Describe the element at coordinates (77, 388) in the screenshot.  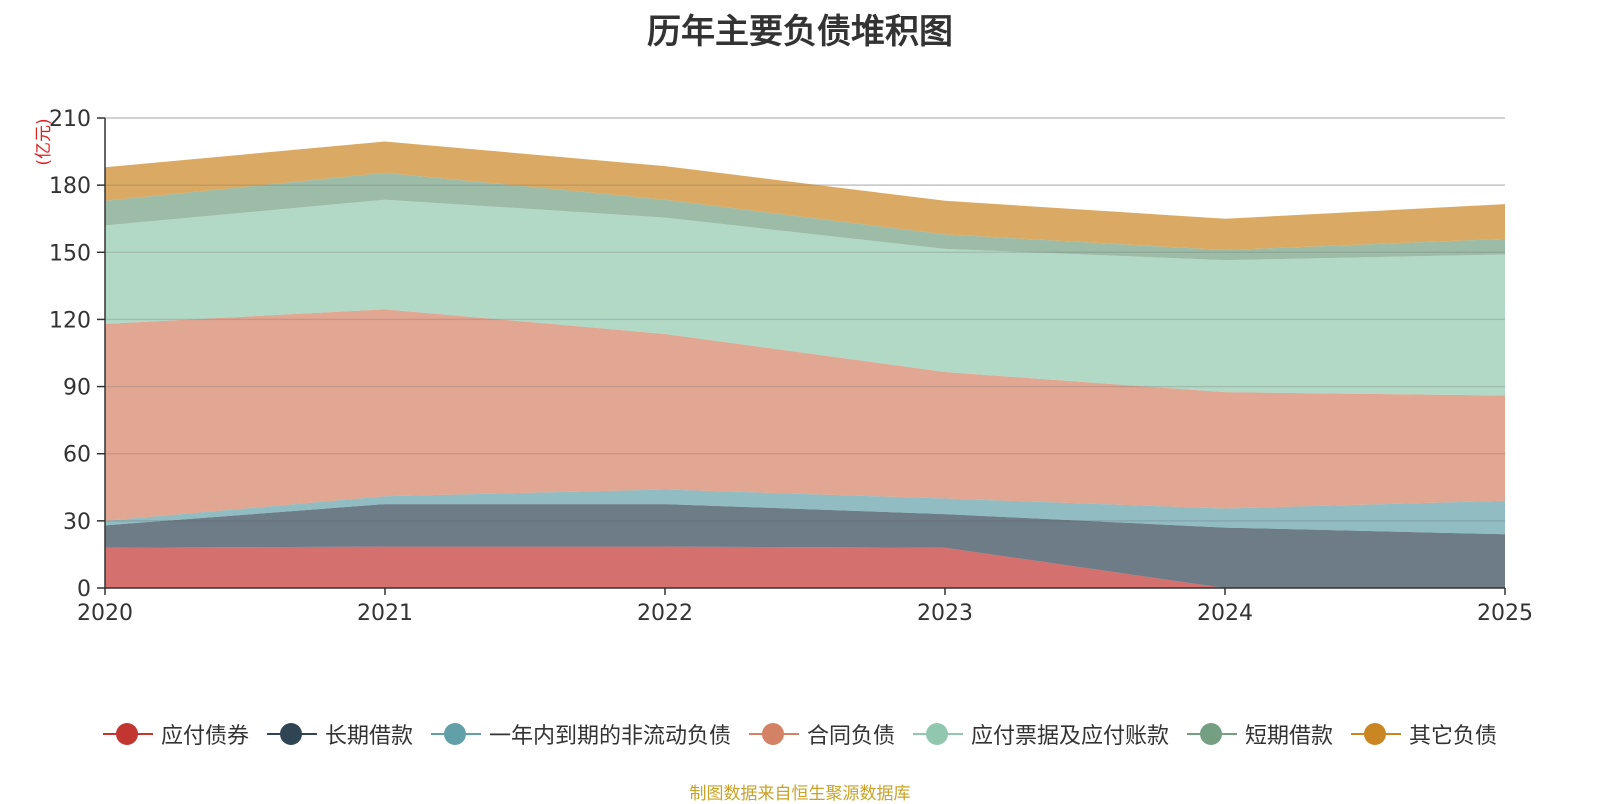
I see `y-tick-label-3: 90` at that location.